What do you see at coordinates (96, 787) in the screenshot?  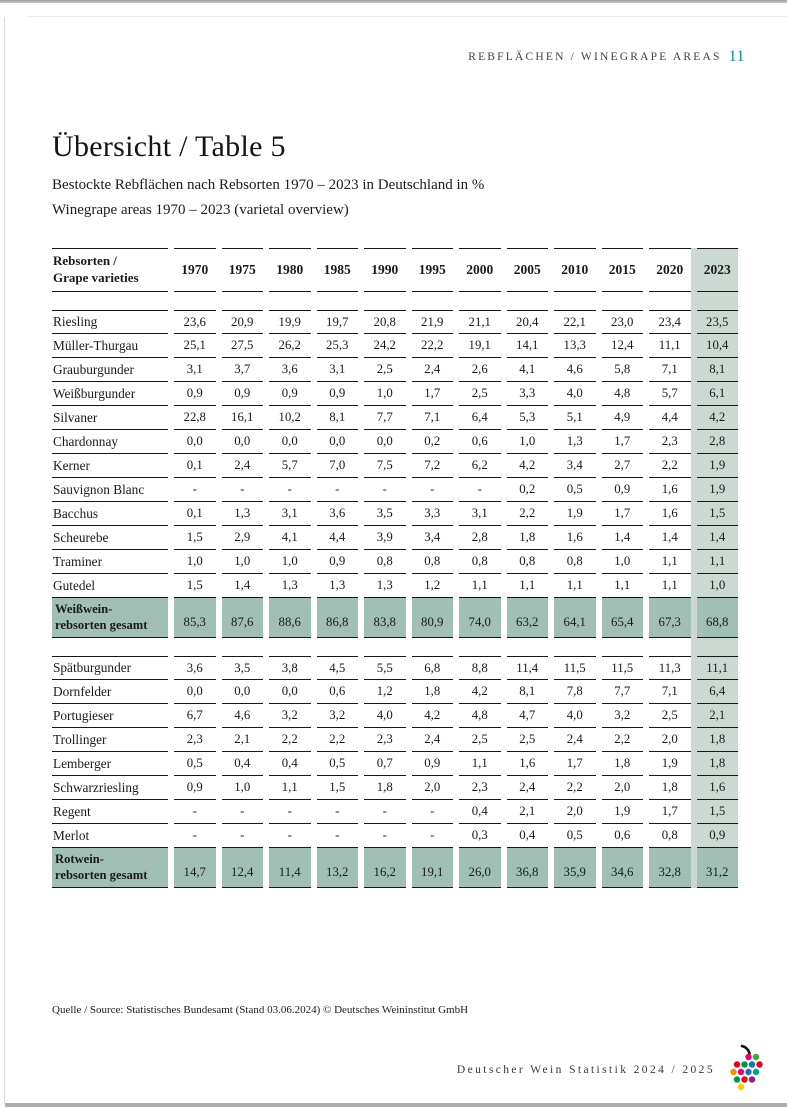 I see `variety-label-line: Schwarzriesling` at bounding box center [96, 787].